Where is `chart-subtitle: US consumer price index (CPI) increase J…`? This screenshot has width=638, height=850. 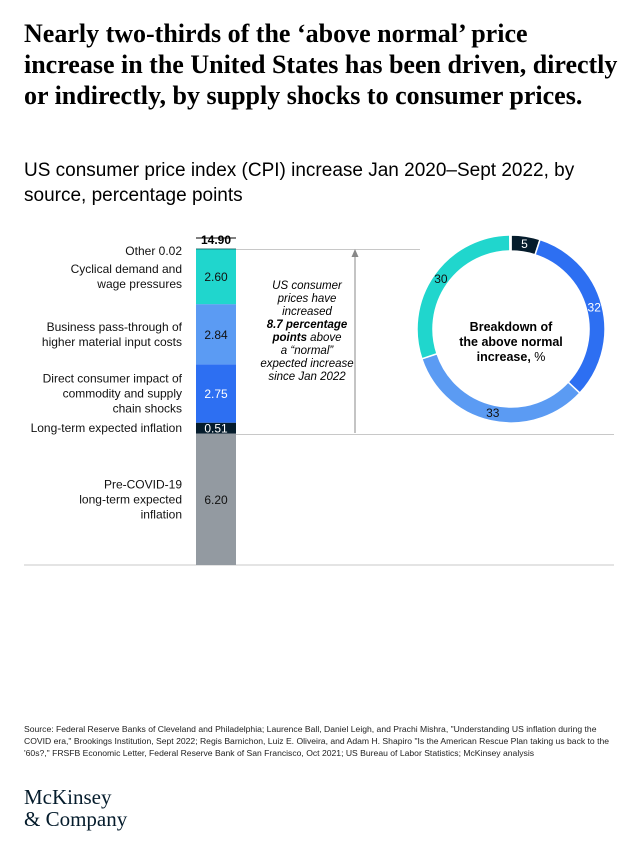
chart-subtitle: US consumer price index (CPI) increase J… is located at coordinates (324, 183).